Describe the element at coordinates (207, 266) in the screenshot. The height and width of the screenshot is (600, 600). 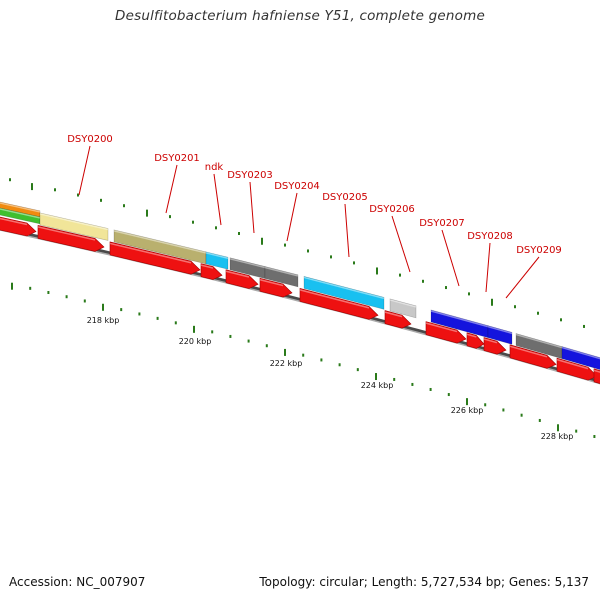
I see `cds-arrow-4-shine` at that location.